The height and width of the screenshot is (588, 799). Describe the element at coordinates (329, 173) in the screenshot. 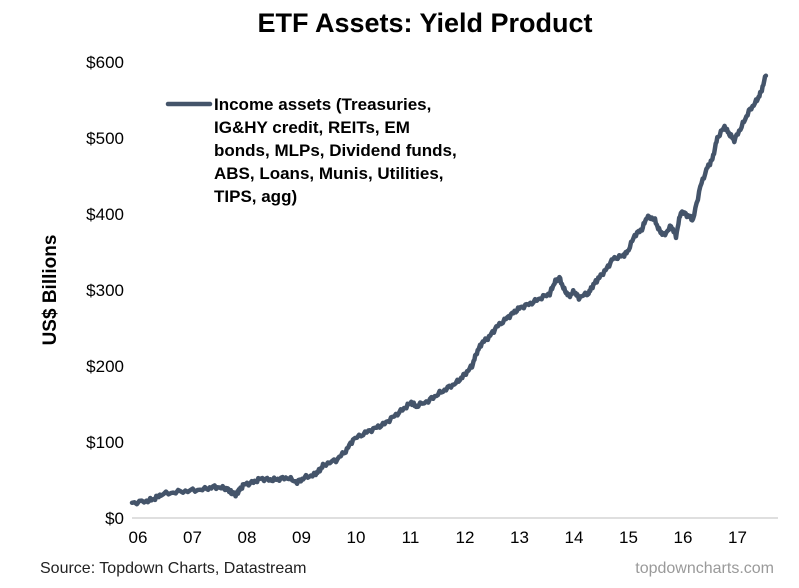

I see `legend-line-4: ABS, Loans, Munis, Utilities,` at that location.